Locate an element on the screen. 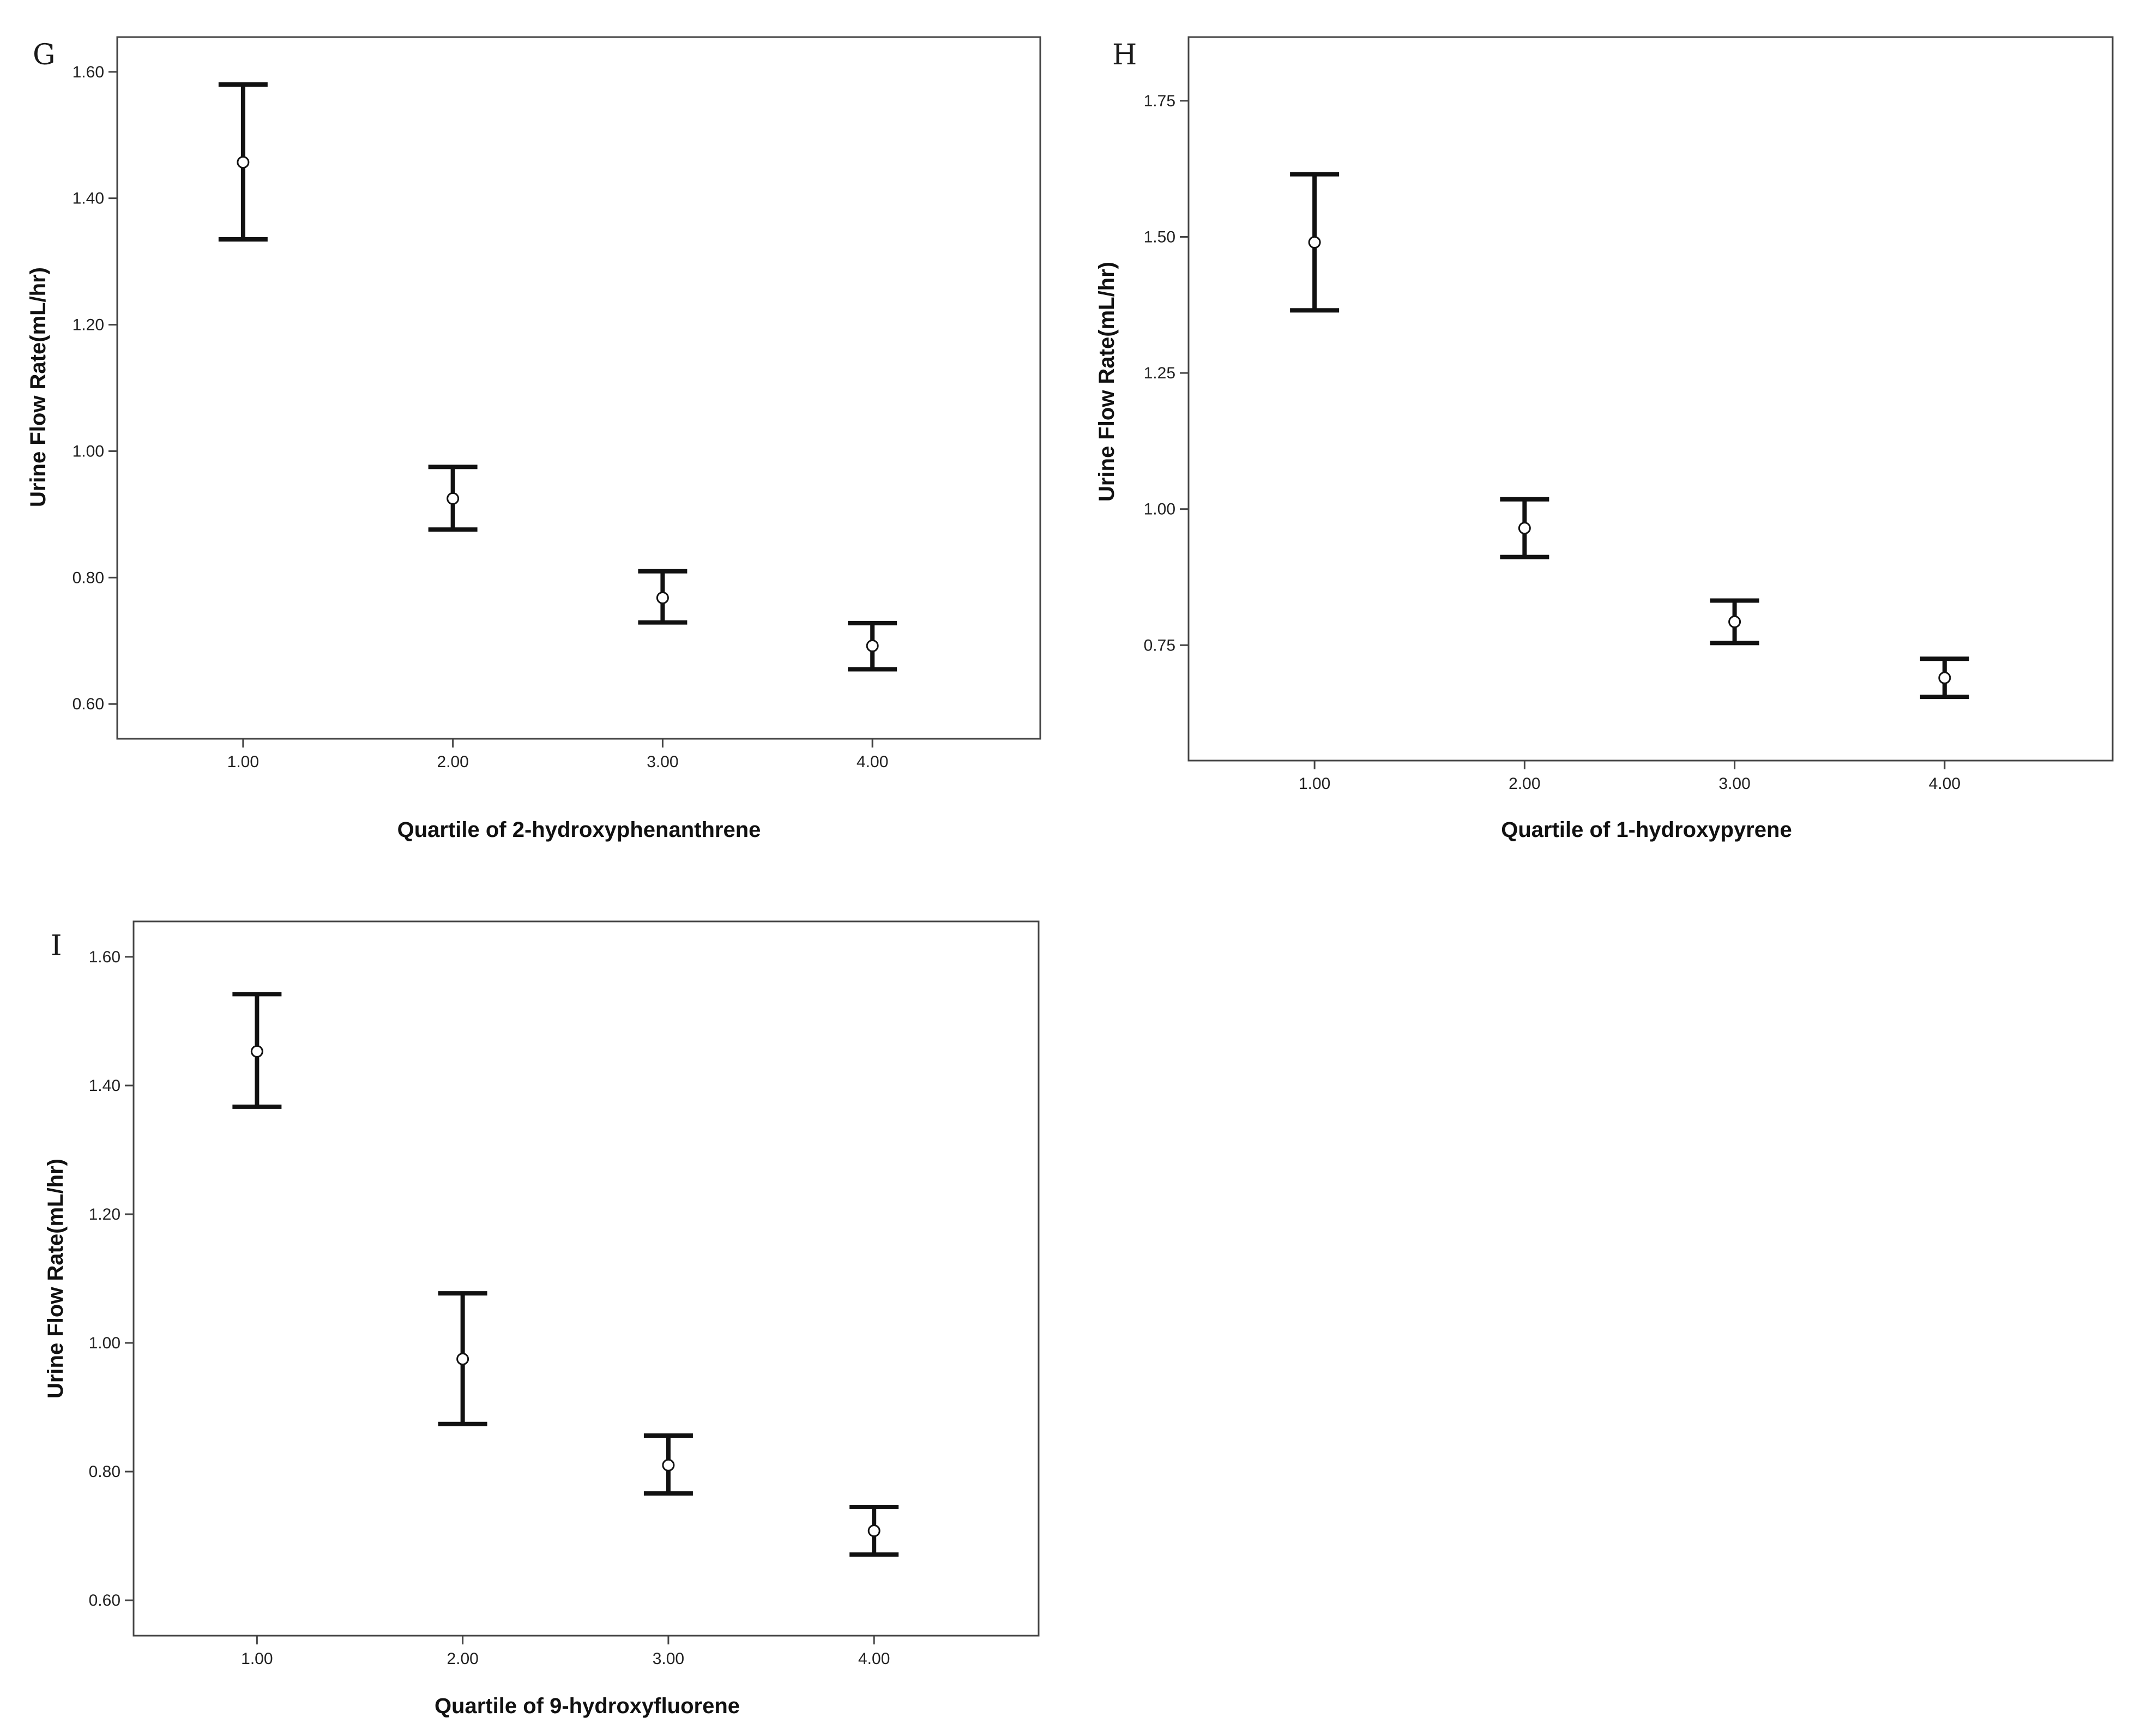  x-axis-label-h: Quartile of 1-hydroxypyrene is located at coordinates (1646, 830).